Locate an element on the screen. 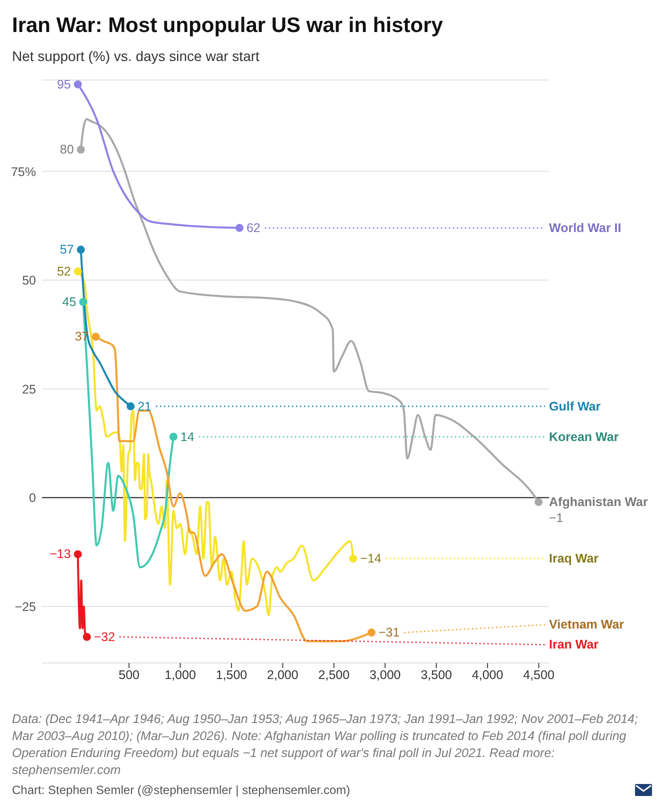 This screenshot has width=672, height=800. data-label: 80 is located at coordinates (67, 149).